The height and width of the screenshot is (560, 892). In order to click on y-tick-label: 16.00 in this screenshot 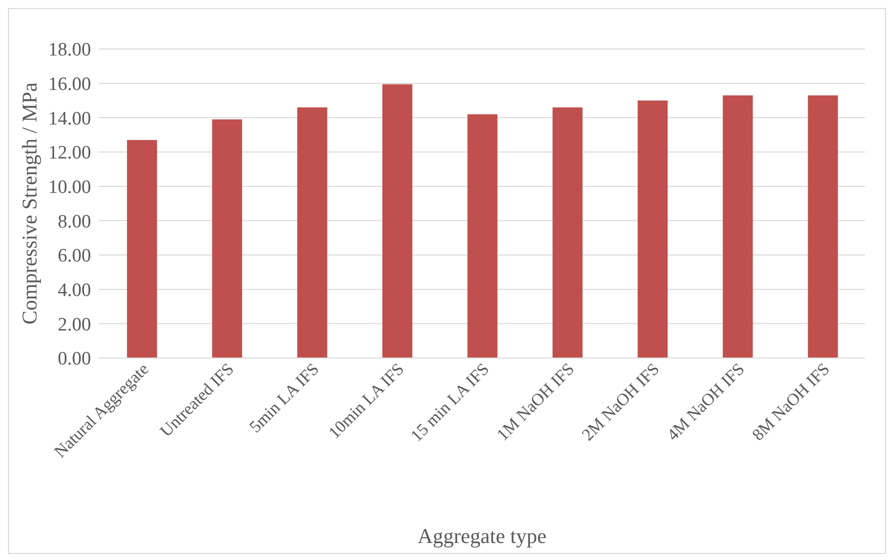, I will do `click(69, 85)`.